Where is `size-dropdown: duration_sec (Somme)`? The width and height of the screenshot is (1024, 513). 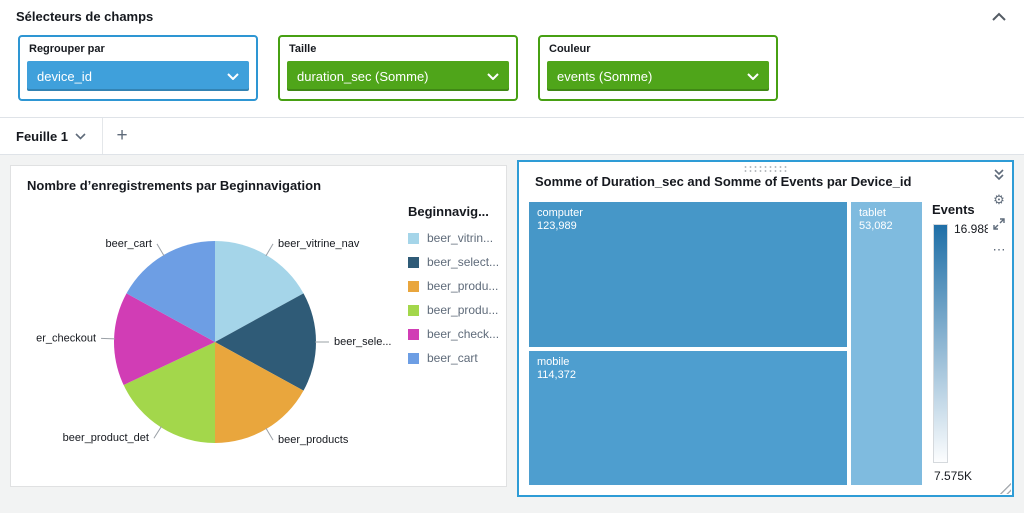
size-dropdown: duration_sec (Somme) is located at coordinates (398, 76).